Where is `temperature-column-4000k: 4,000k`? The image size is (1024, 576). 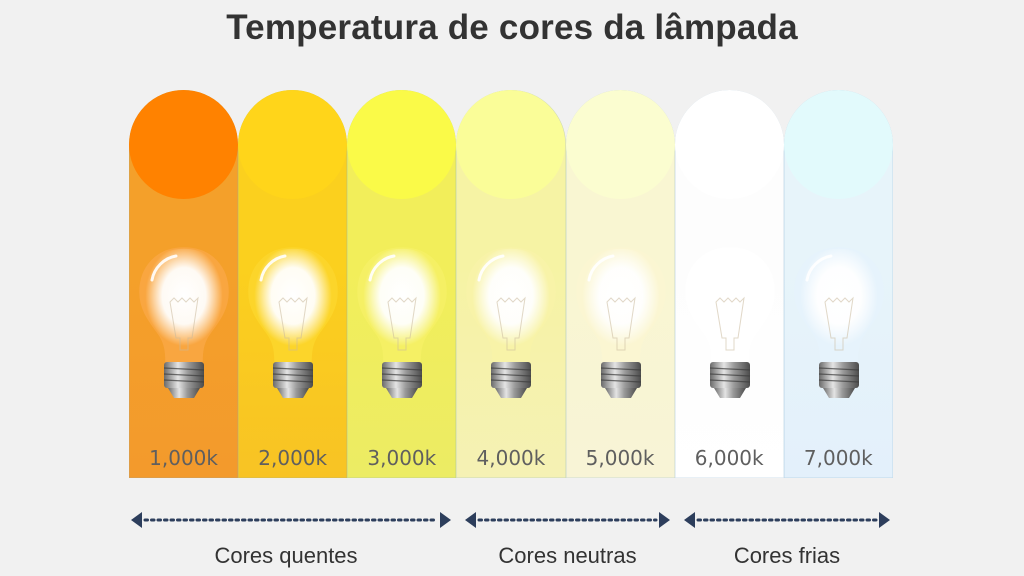 temperature-column-4000k: 4,000k is located at coordinates (511, 284).